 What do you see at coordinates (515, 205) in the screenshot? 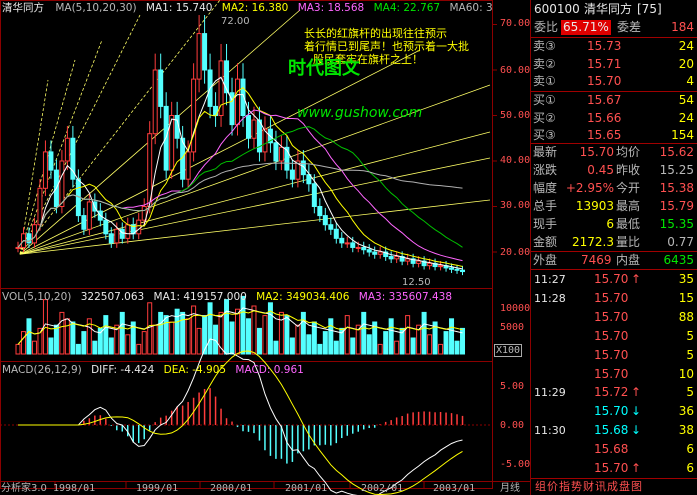
I see `price-axis-30: 30.00` at bounding box center [515, 205].